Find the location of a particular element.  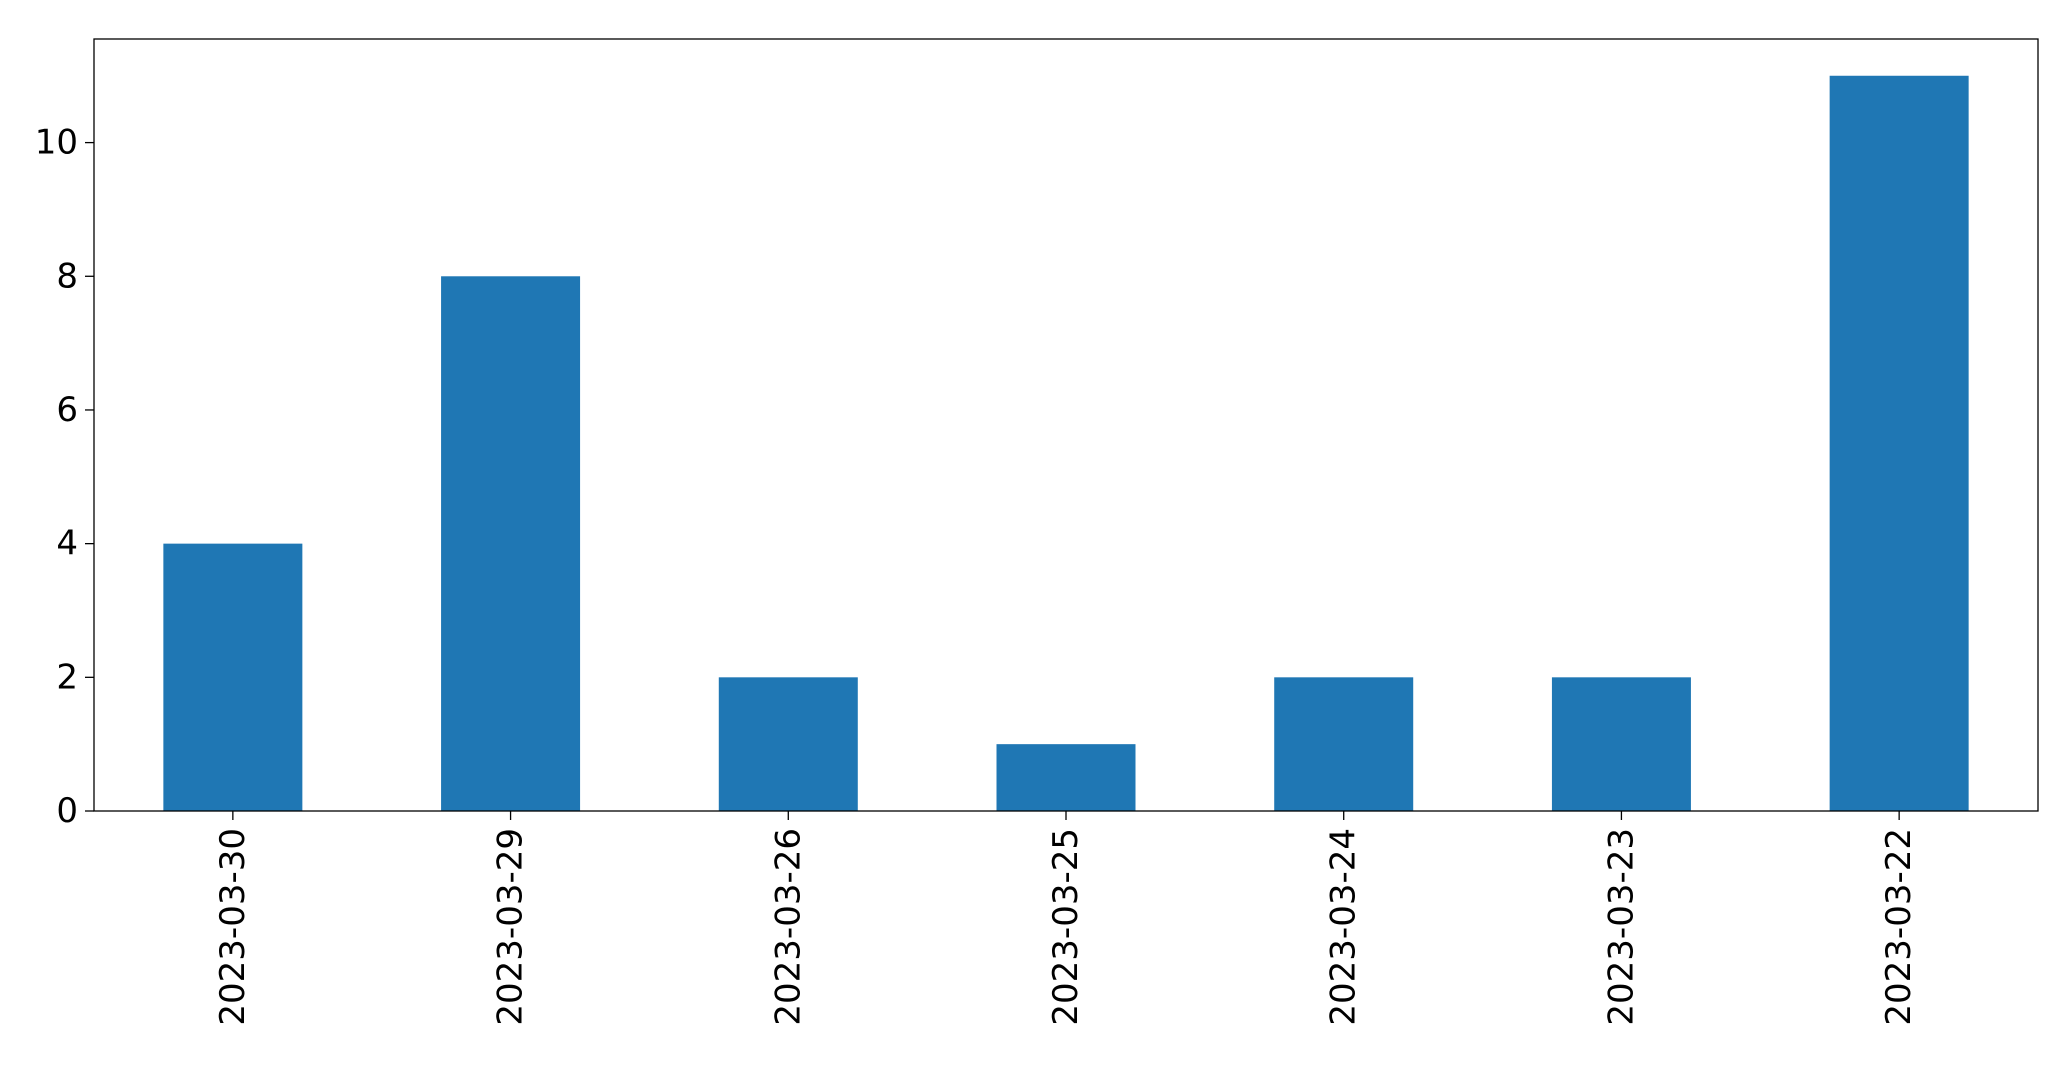

y-tick-label: 0 is located at coordinates (67, 811).